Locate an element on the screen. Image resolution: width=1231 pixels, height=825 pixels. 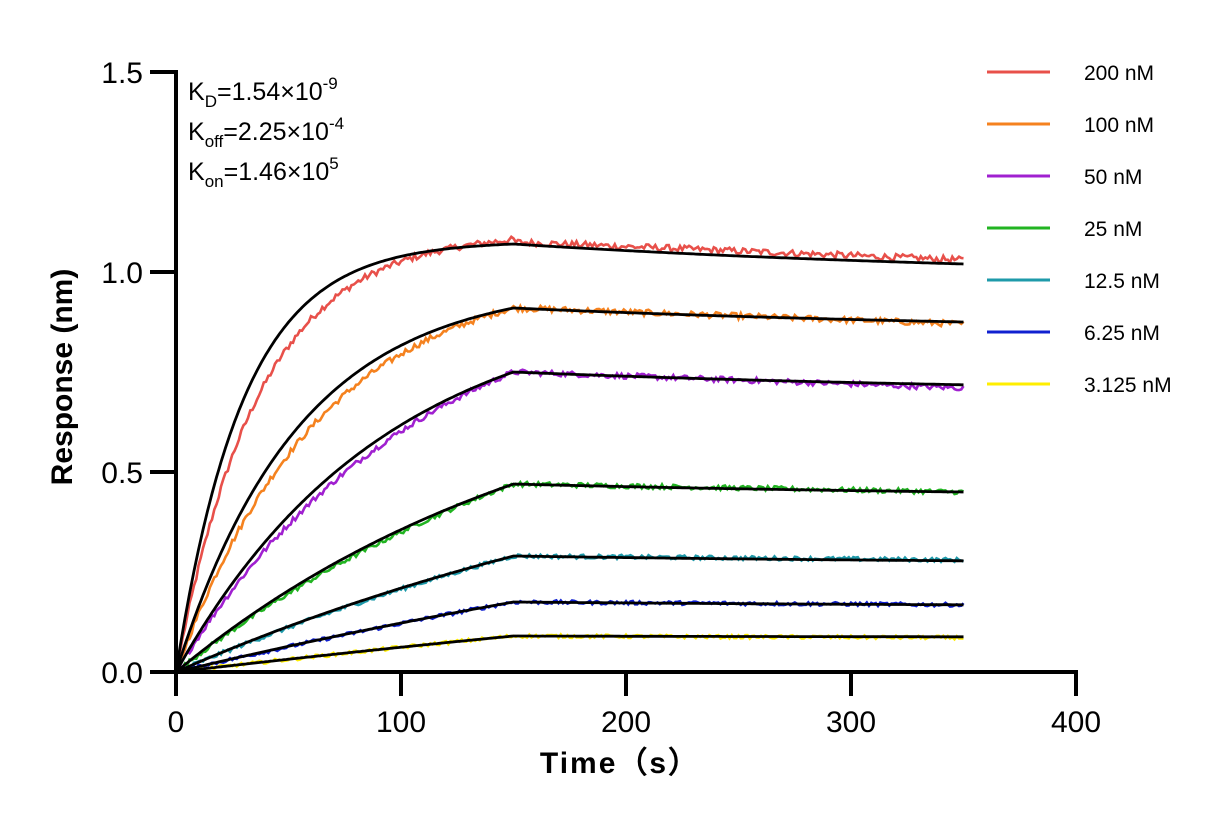
legend-label: 6.25 nM is located at coordinates (1122, 333).